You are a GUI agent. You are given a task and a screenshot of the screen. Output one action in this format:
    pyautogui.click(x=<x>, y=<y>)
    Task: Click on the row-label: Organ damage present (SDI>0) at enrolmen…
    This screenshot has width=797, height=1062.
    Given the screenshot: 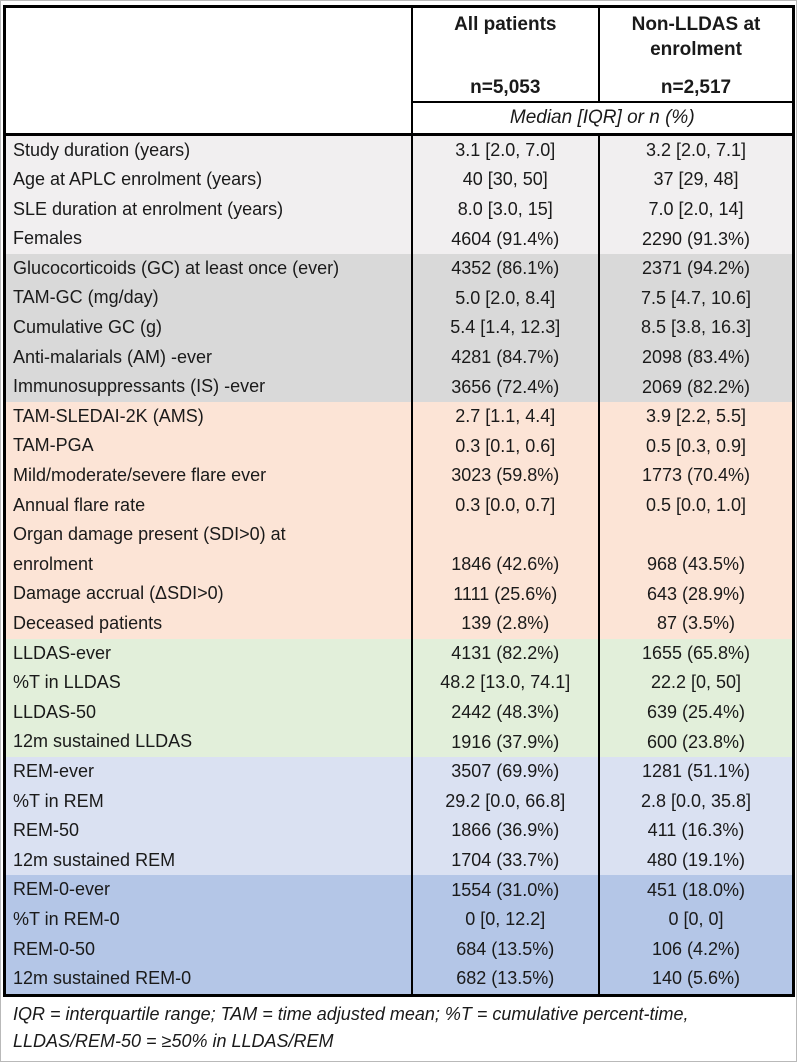 What is the action you would take?
    pyautogui.click(x=208, y=550)
    